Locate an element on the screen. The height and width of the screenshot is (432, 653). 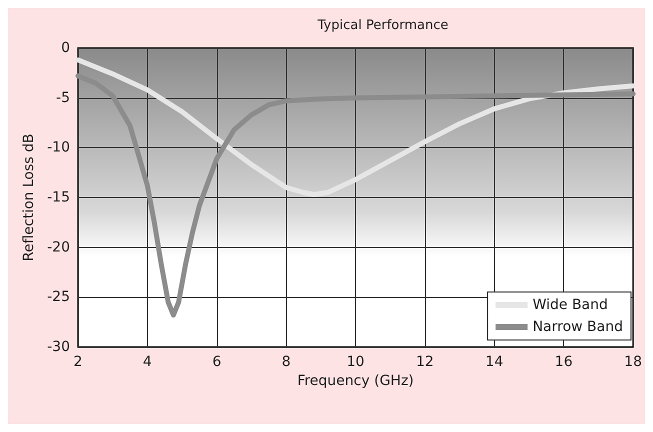
y-axis-title: Reflection Loss dB is located at coordinates (29, 198).